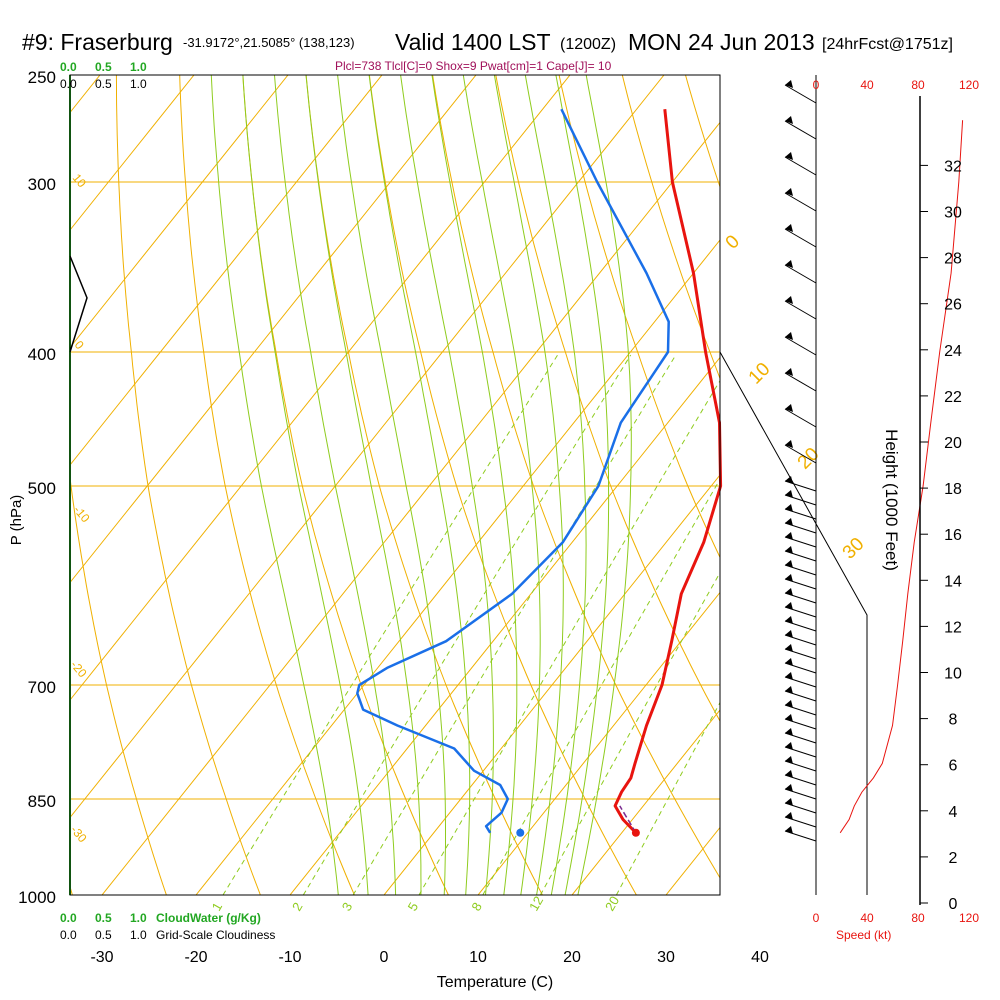 The width and height of the screenshot is (1000, 1000). I want to click on station-title: #9: Fraserburg, so click(97, 42).